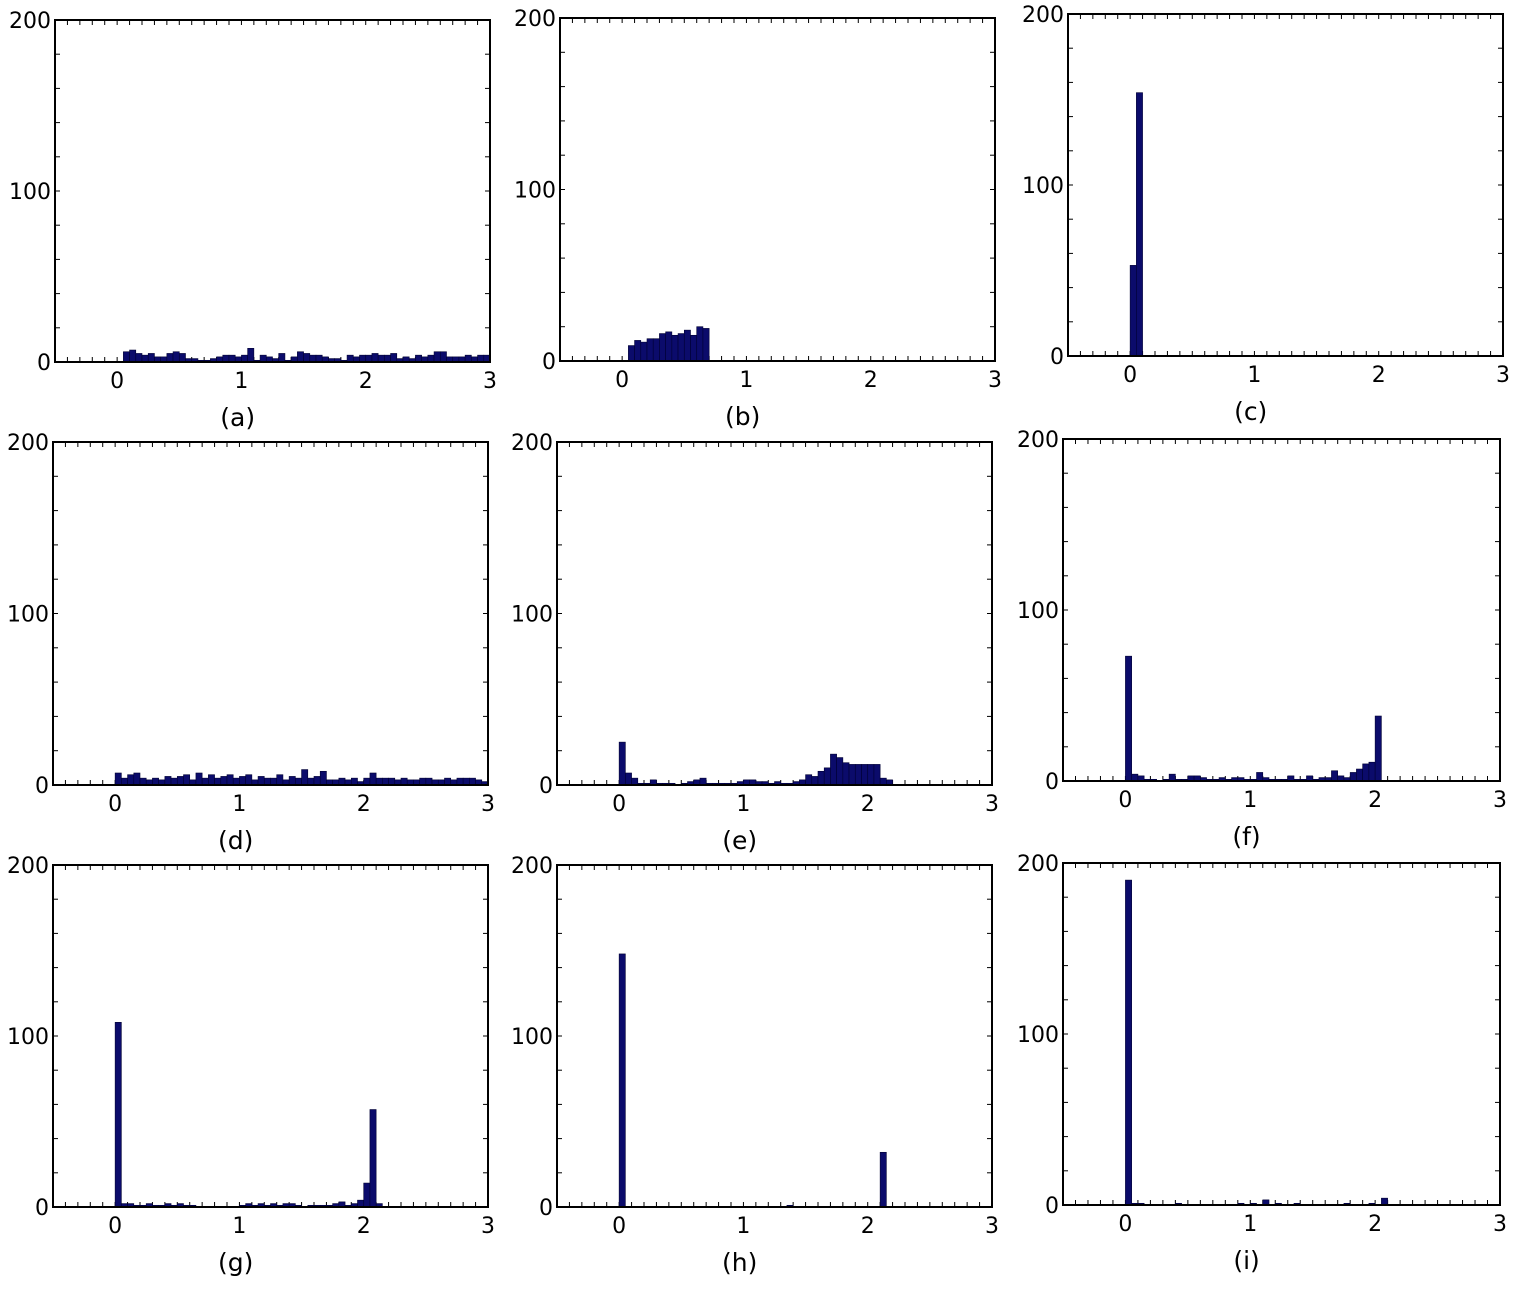 This screenshot has height=1303, width=1513. I want to click on panel-f: 0 1 2 3 0 100 200 (f), so click(1262, 639).